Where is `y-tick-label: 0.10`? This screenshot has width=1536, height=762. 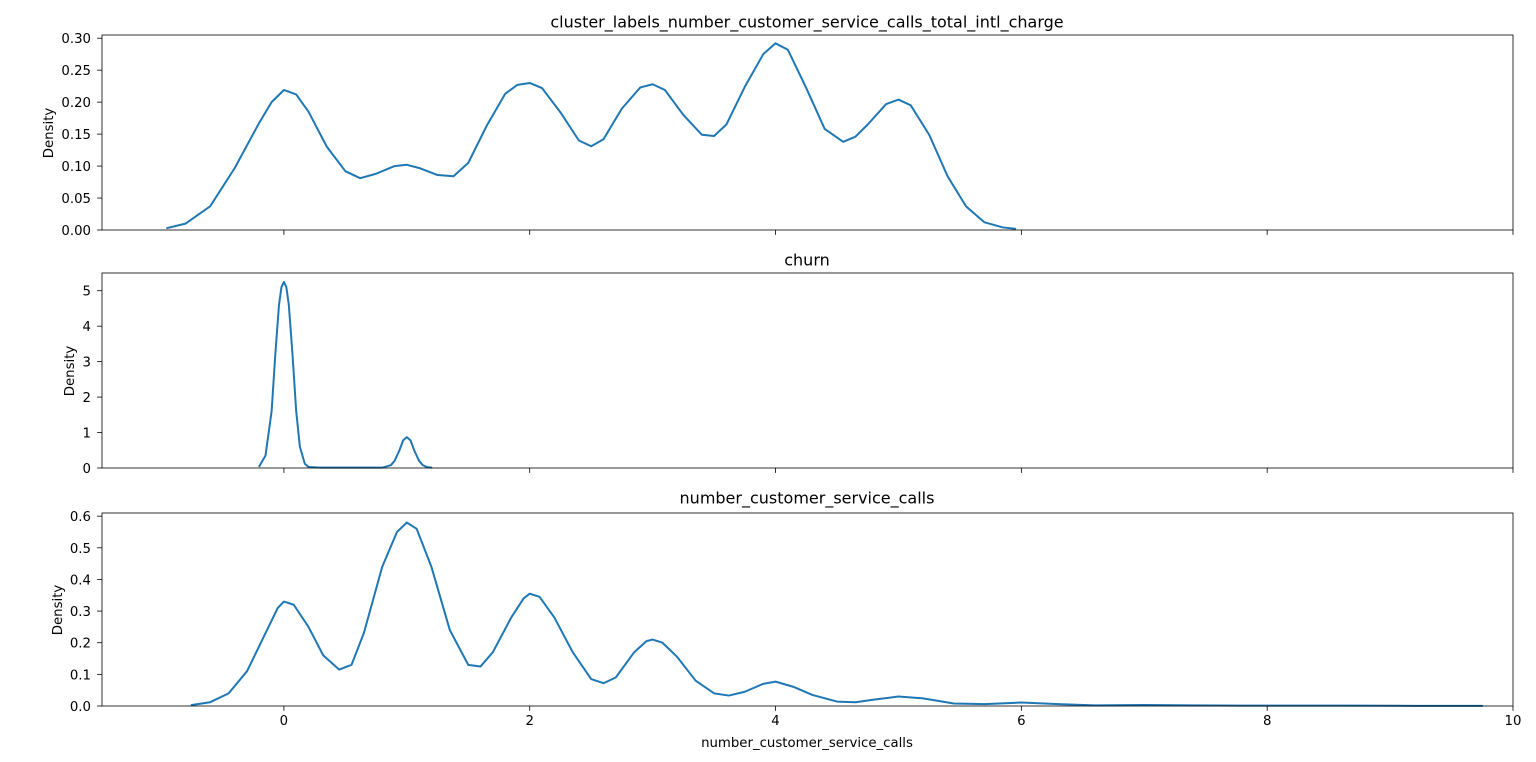
y-tick-label: 0.10 is located at coordinates (76, 167).